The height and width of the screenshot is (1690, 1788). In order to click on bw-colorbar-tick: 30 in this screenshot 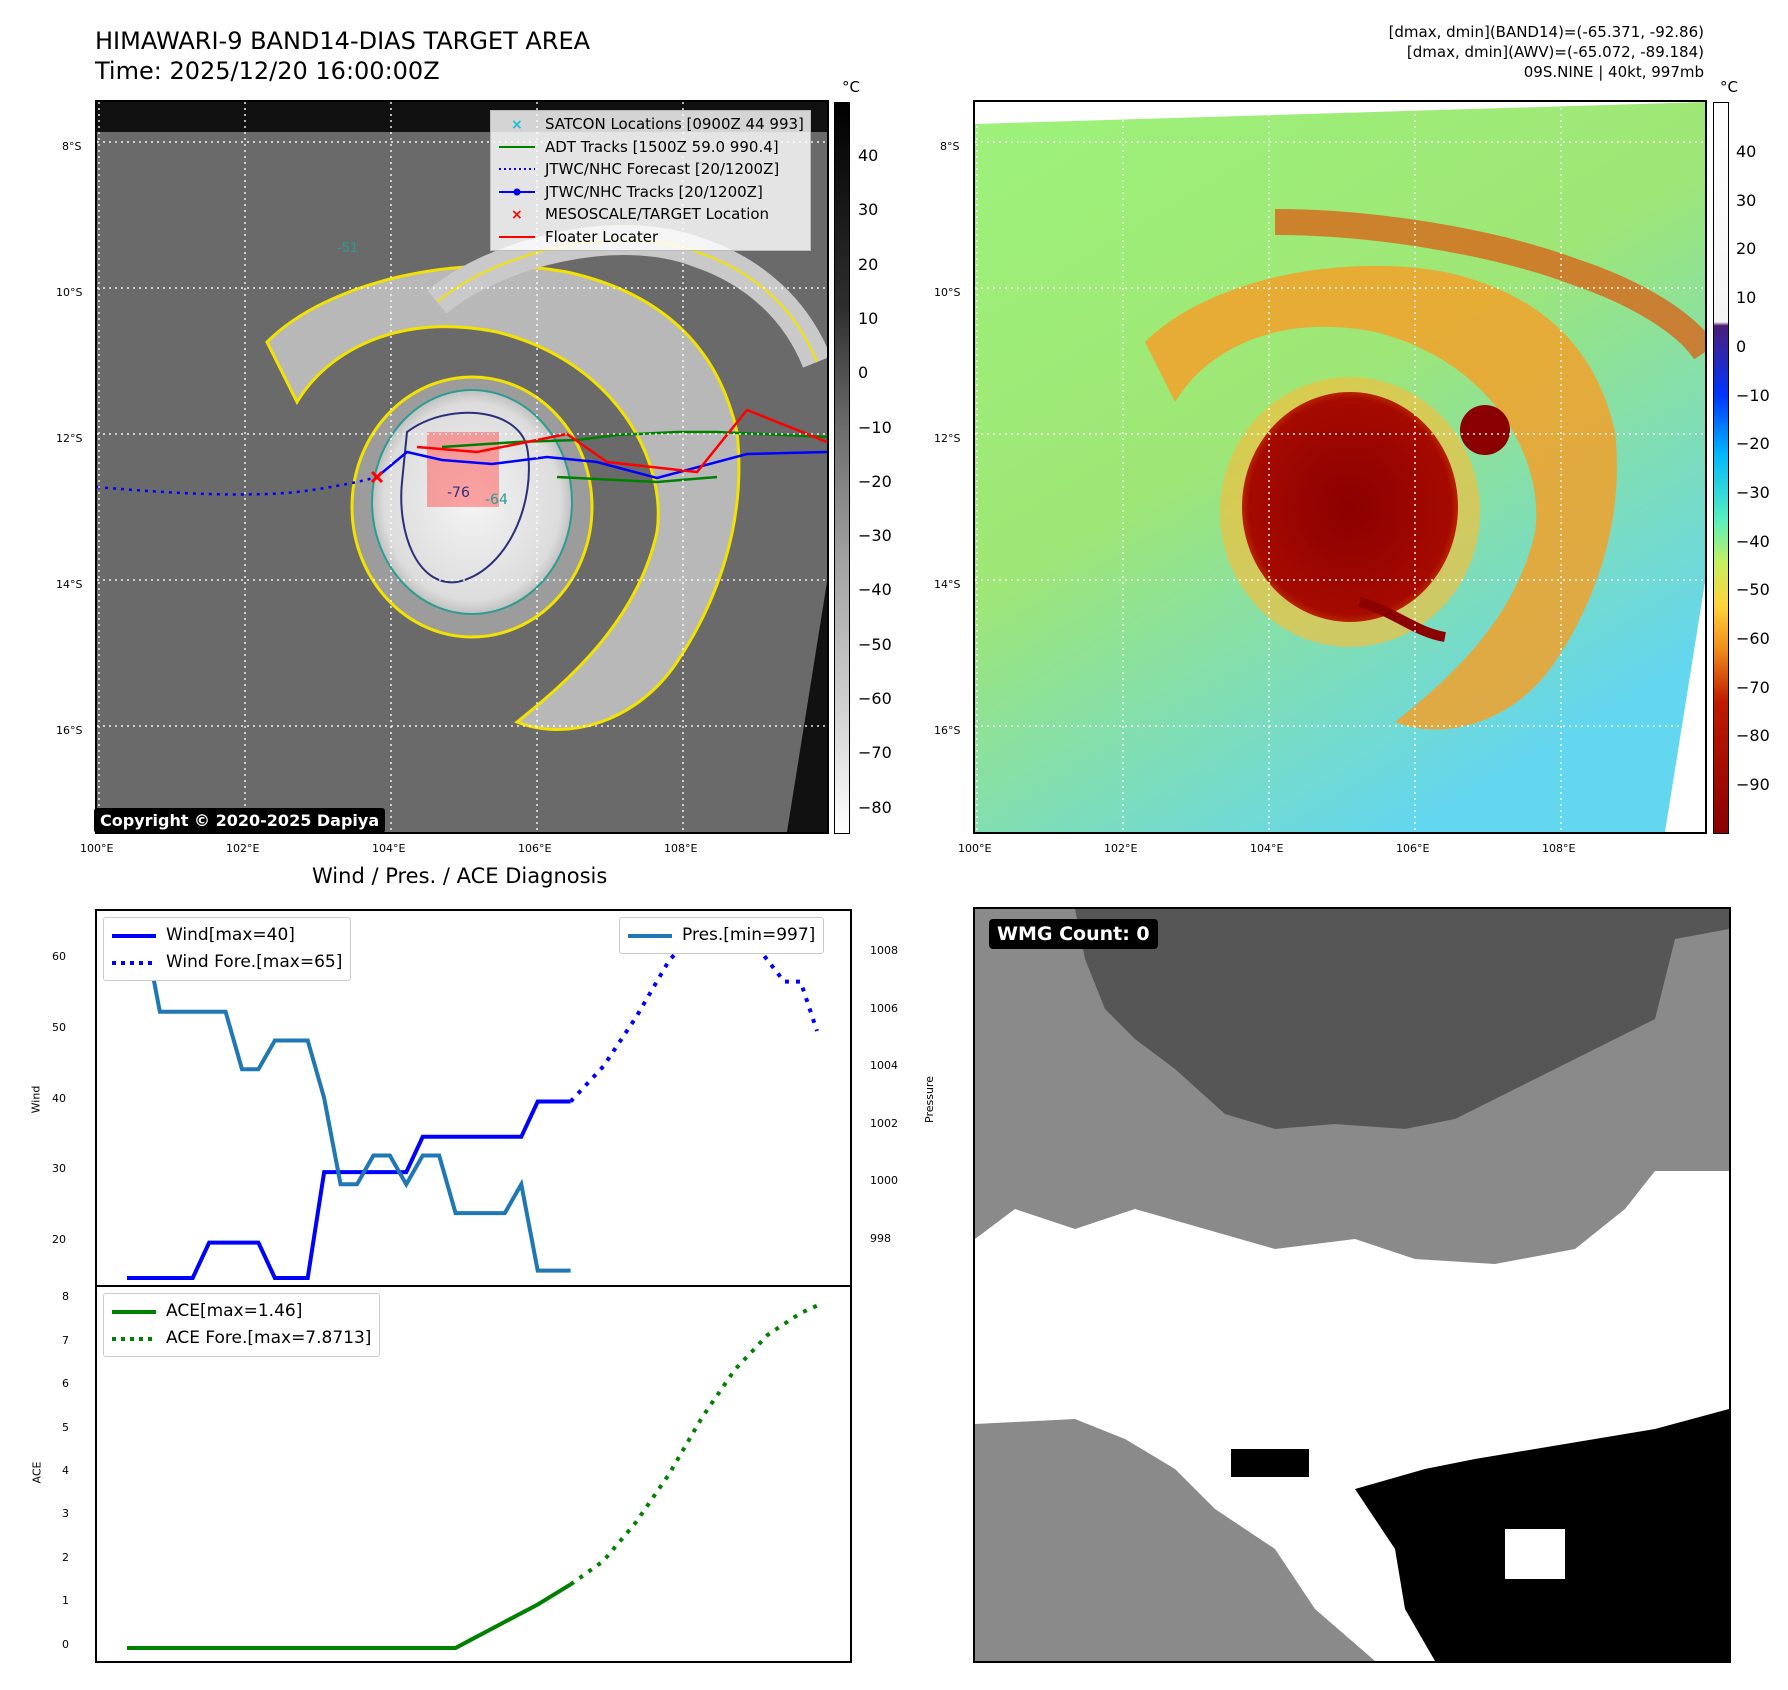, I will do `click(868, 210)`.